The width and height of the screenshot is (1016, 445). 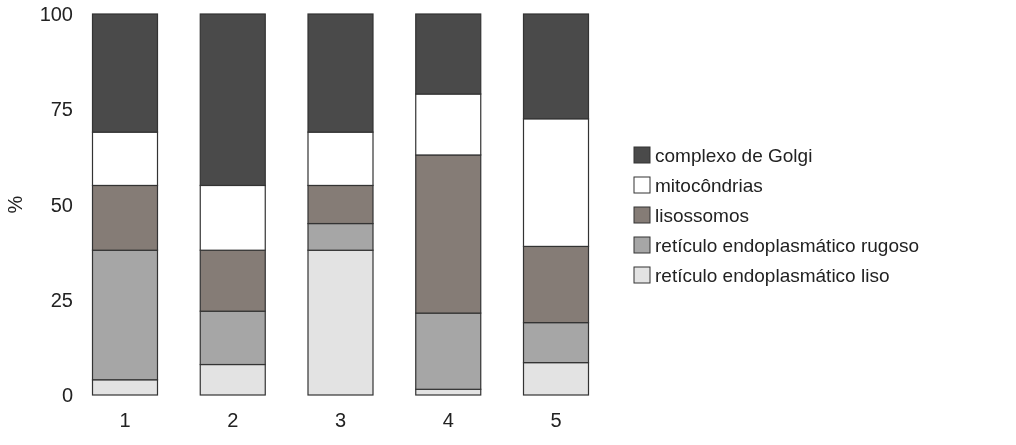 I want to click on y-tick-label: 0, so click(x=67, y=395).